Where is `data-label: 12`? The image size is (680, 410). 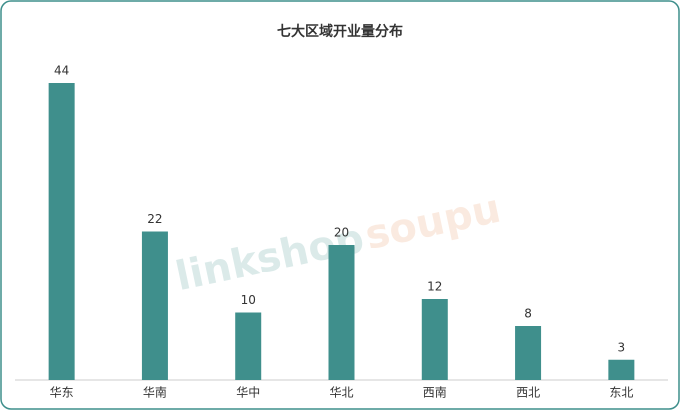
data-label: 12 is located at coordinates (434, 287).